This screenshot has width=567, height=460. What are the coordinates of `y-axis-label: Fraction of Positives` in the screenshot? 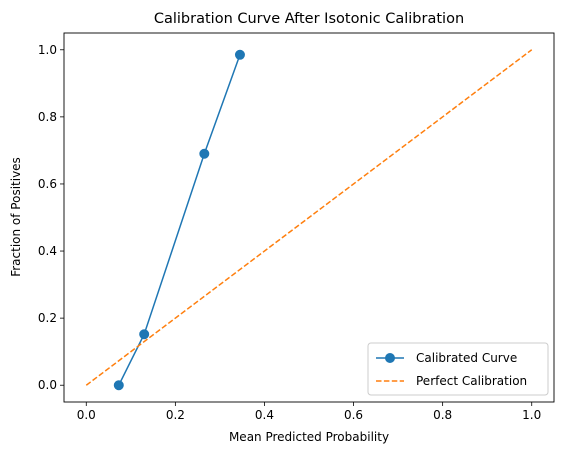 It's located at (16, 217).